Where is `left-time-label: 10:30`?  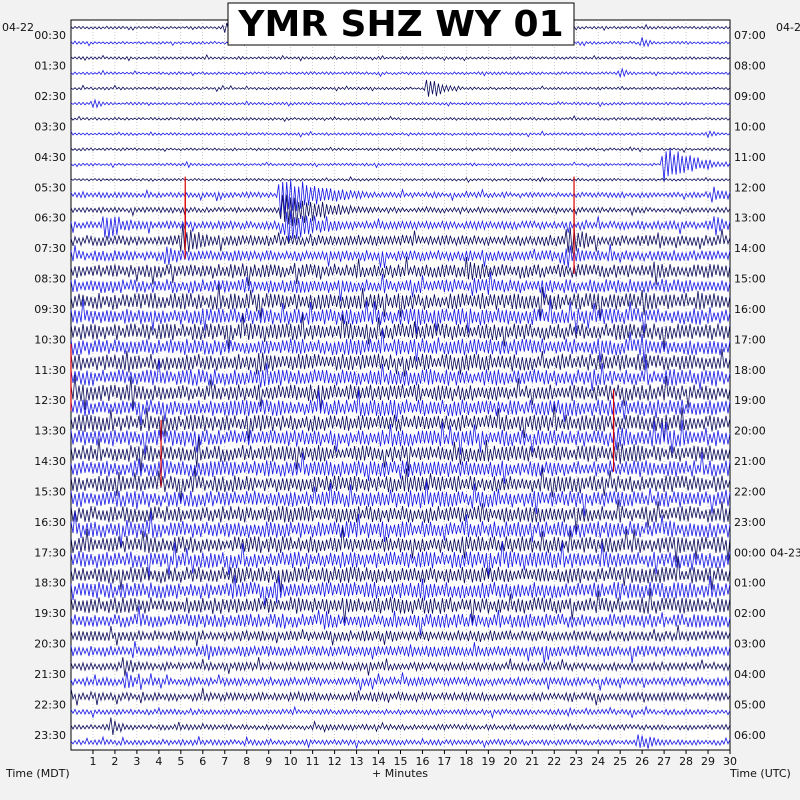
left-time-label: 10:30 is located at coordinates (50, 339).